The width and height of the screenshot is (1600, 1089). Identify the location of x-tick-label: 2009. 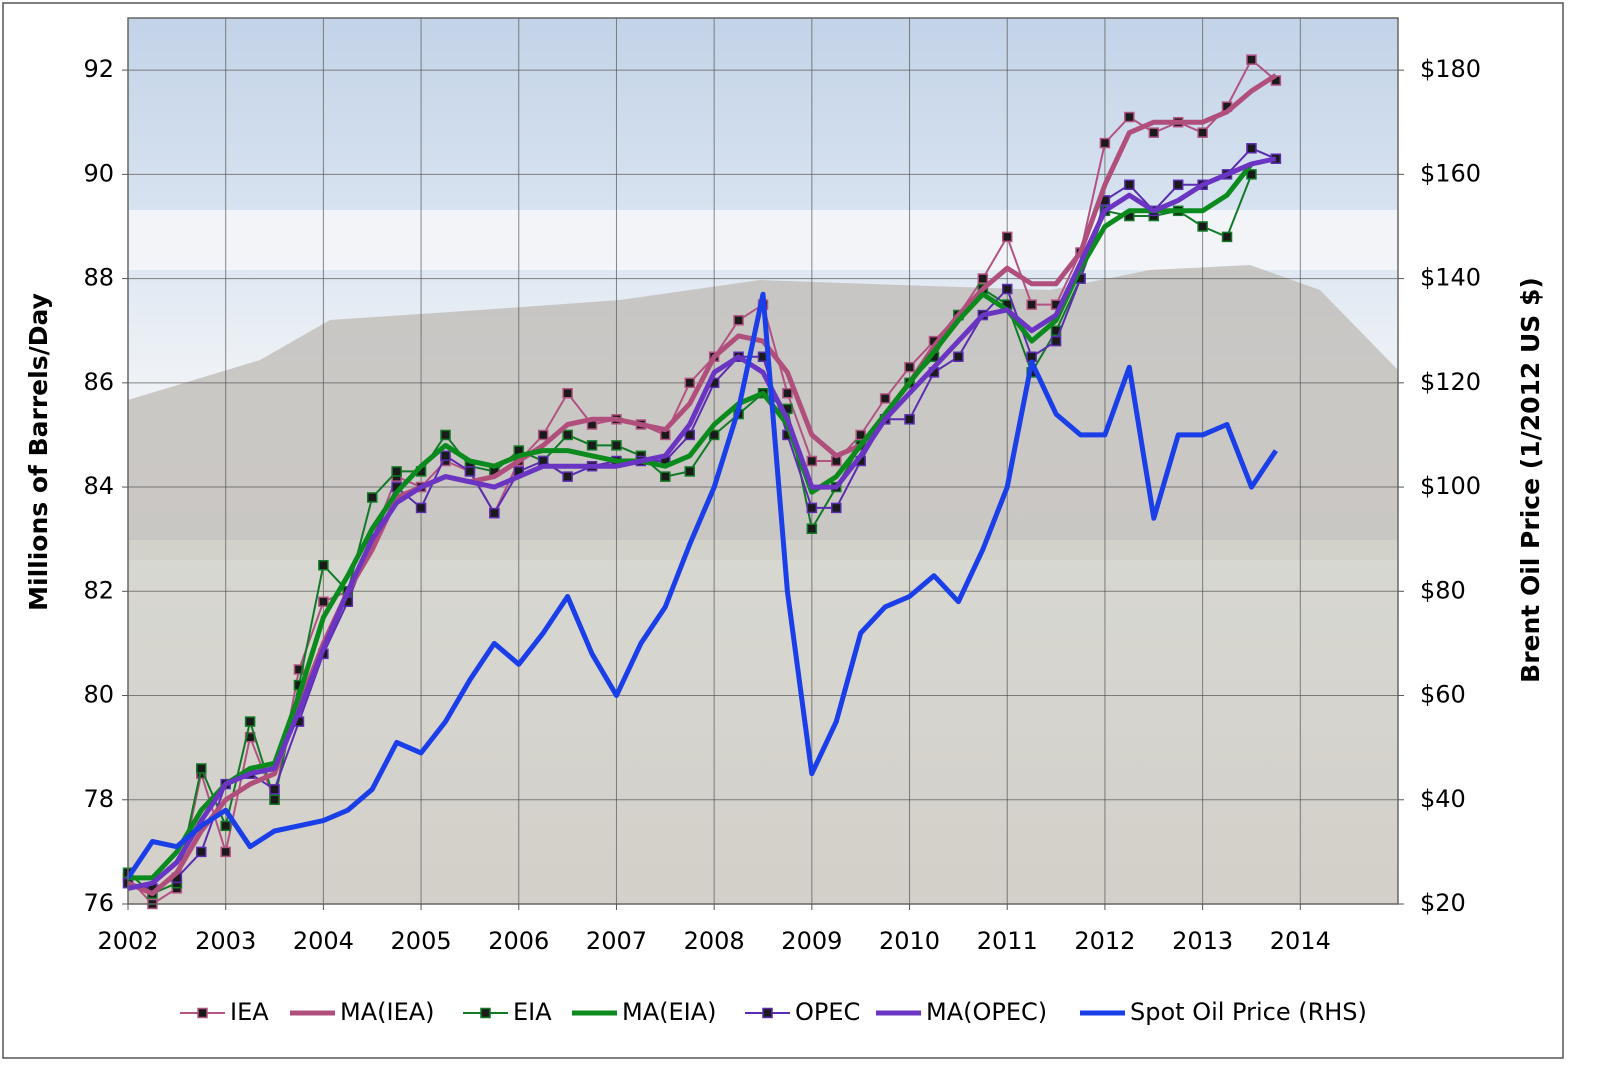
(811, 941).